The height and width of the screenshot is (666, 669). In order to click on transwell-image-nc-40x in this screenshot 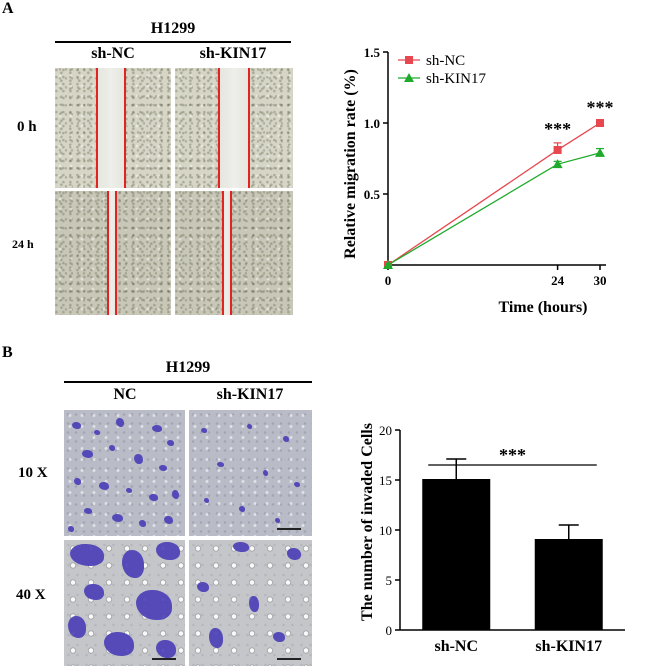, I will do `click(124, 603)`.